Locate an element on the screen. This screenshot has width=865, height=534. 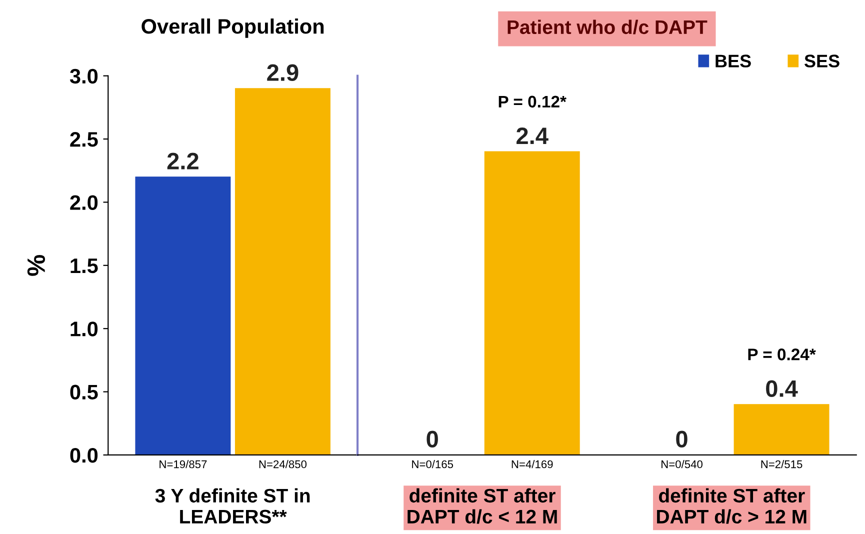
text: N=19/857 is located at coordinates (183, 464).